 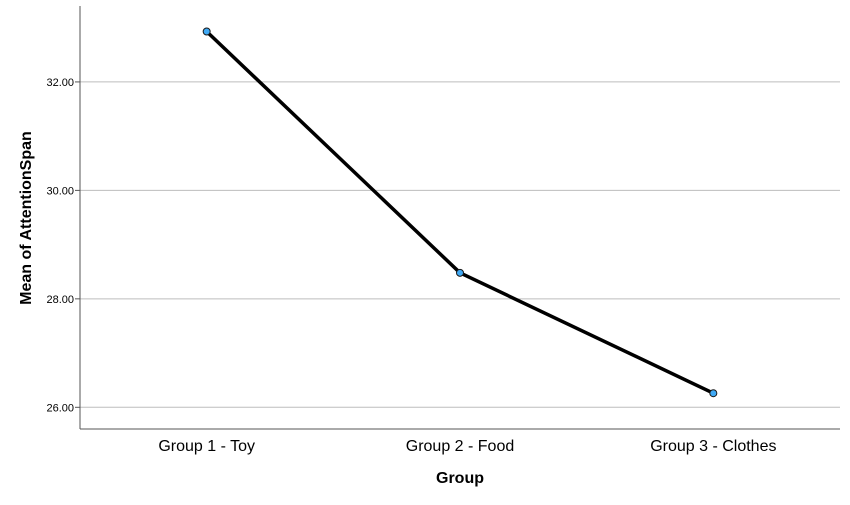 I want to click on y-tick-label: 28.00, so click(x=60, y=300).